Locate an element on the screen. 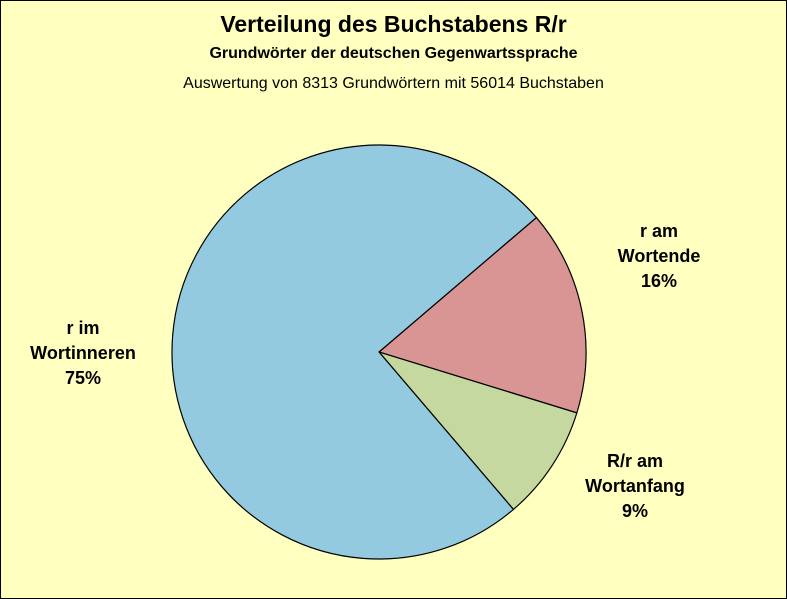  slice-label-line: Wortende is located at coordinates (659, 256).